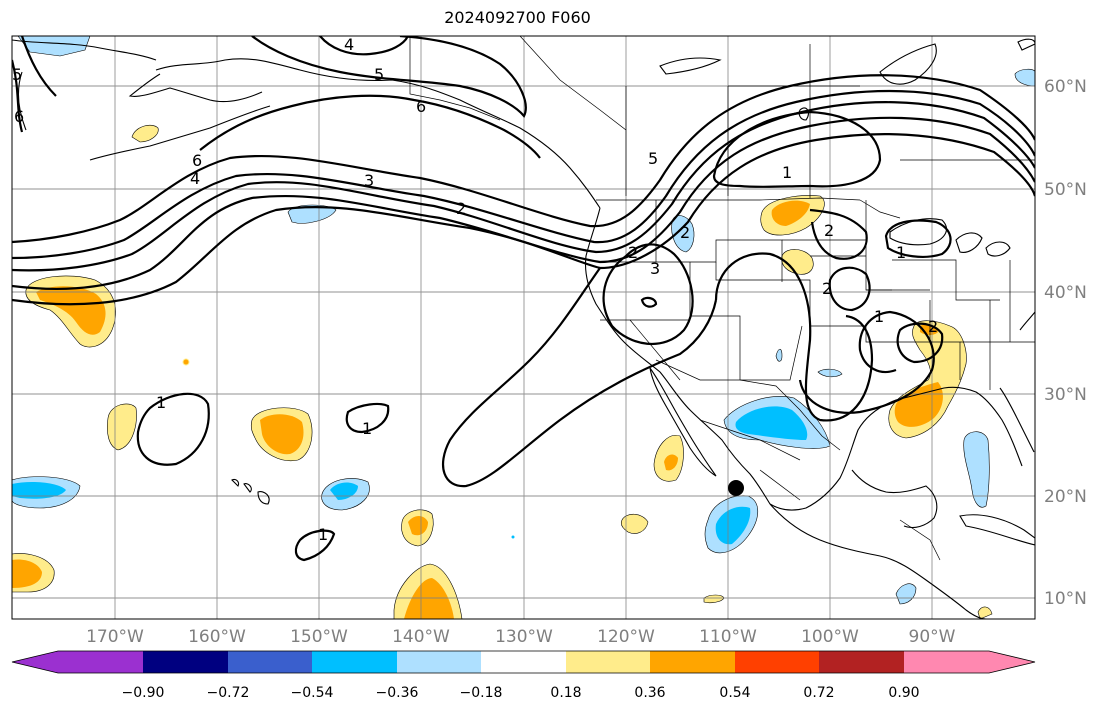  What do you see at coordinates (830, 637) in the screenshot?
I see `lon-label: 100°W` at bounding box center [830, 637].